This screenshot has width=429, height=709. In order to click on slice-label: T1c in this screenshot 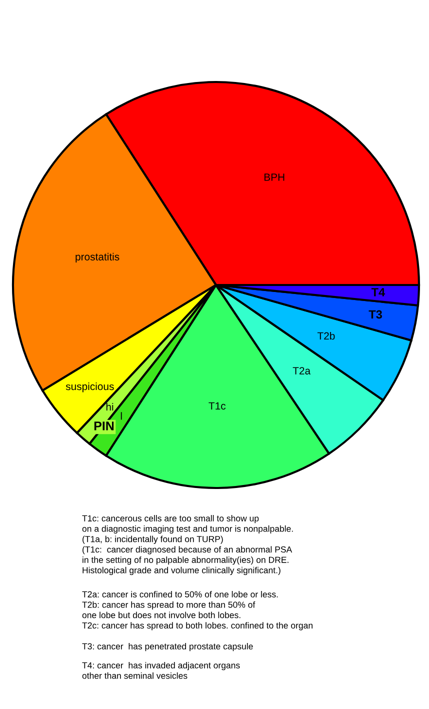, I will do `click(217, 406)`.